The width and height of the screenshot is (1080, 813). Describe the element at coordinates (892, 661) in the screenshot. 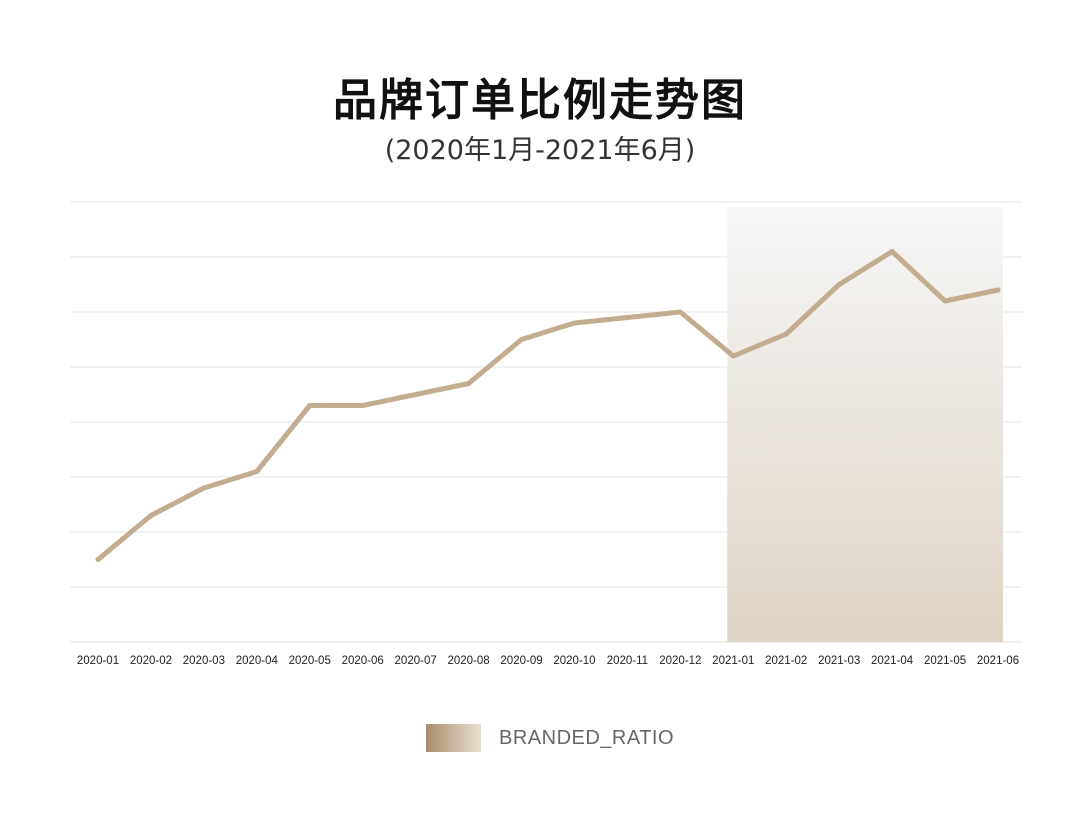

I see `x-tick-label: 2021-04` at that location.